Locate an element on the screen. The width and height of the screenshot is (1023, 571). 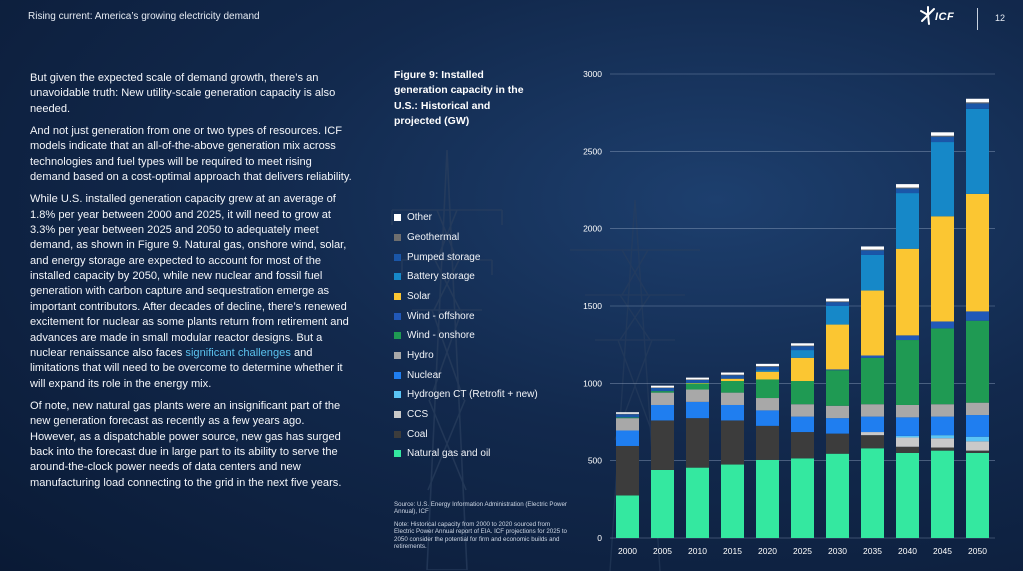
x-tick-label-2040: 2040 is located at coordinates (907, 551).